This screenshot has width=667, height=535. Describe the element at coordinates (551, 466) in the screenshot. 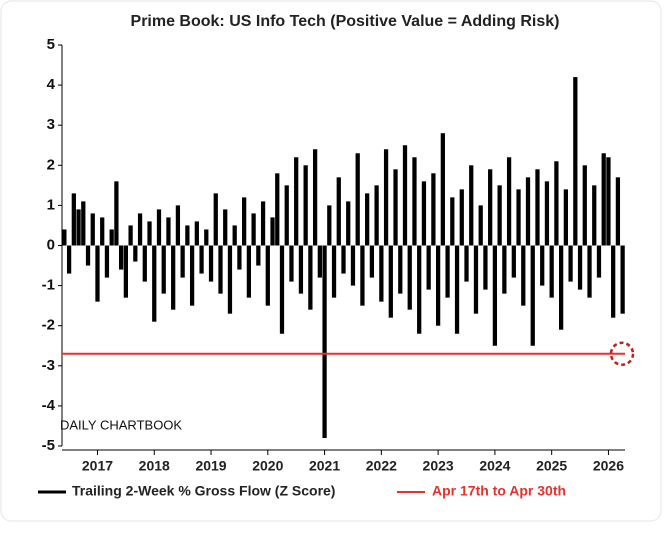

I see `x-tick-label: 2025` at that location.